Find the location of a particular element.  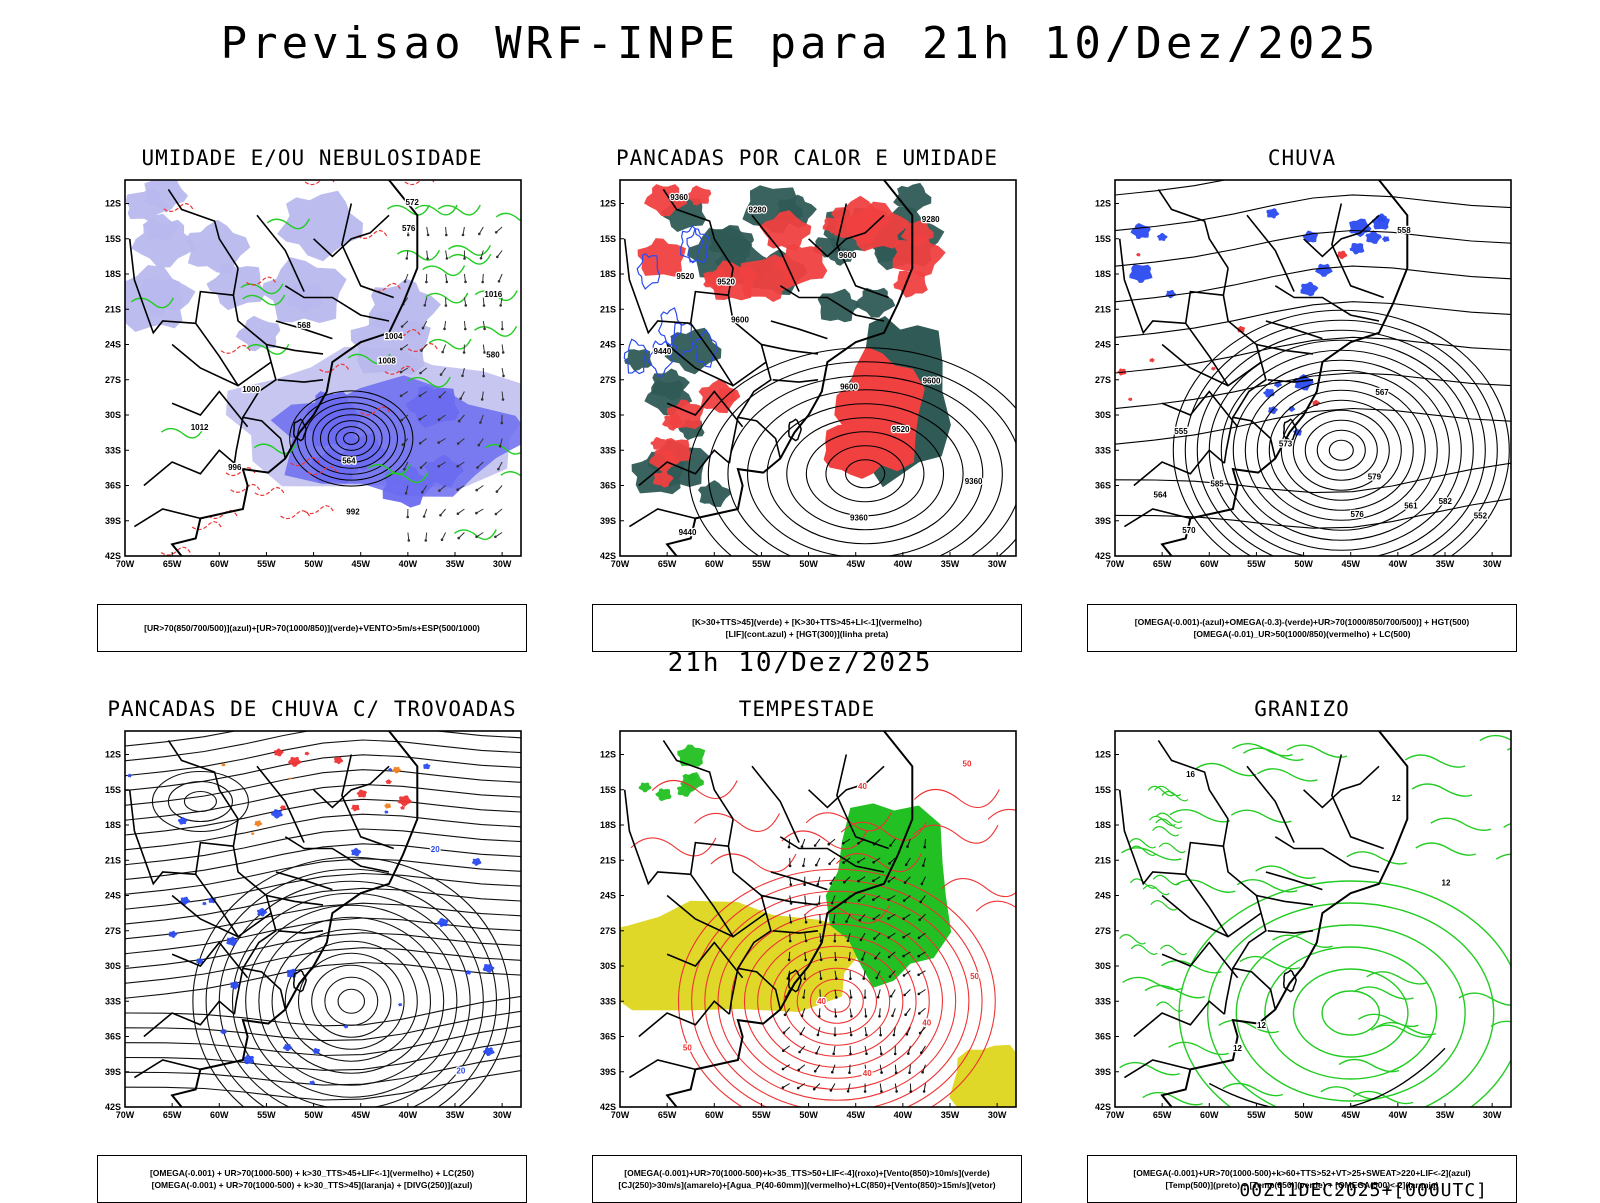

lat-tick-label: 33S is located at coordinates (113, 1001).